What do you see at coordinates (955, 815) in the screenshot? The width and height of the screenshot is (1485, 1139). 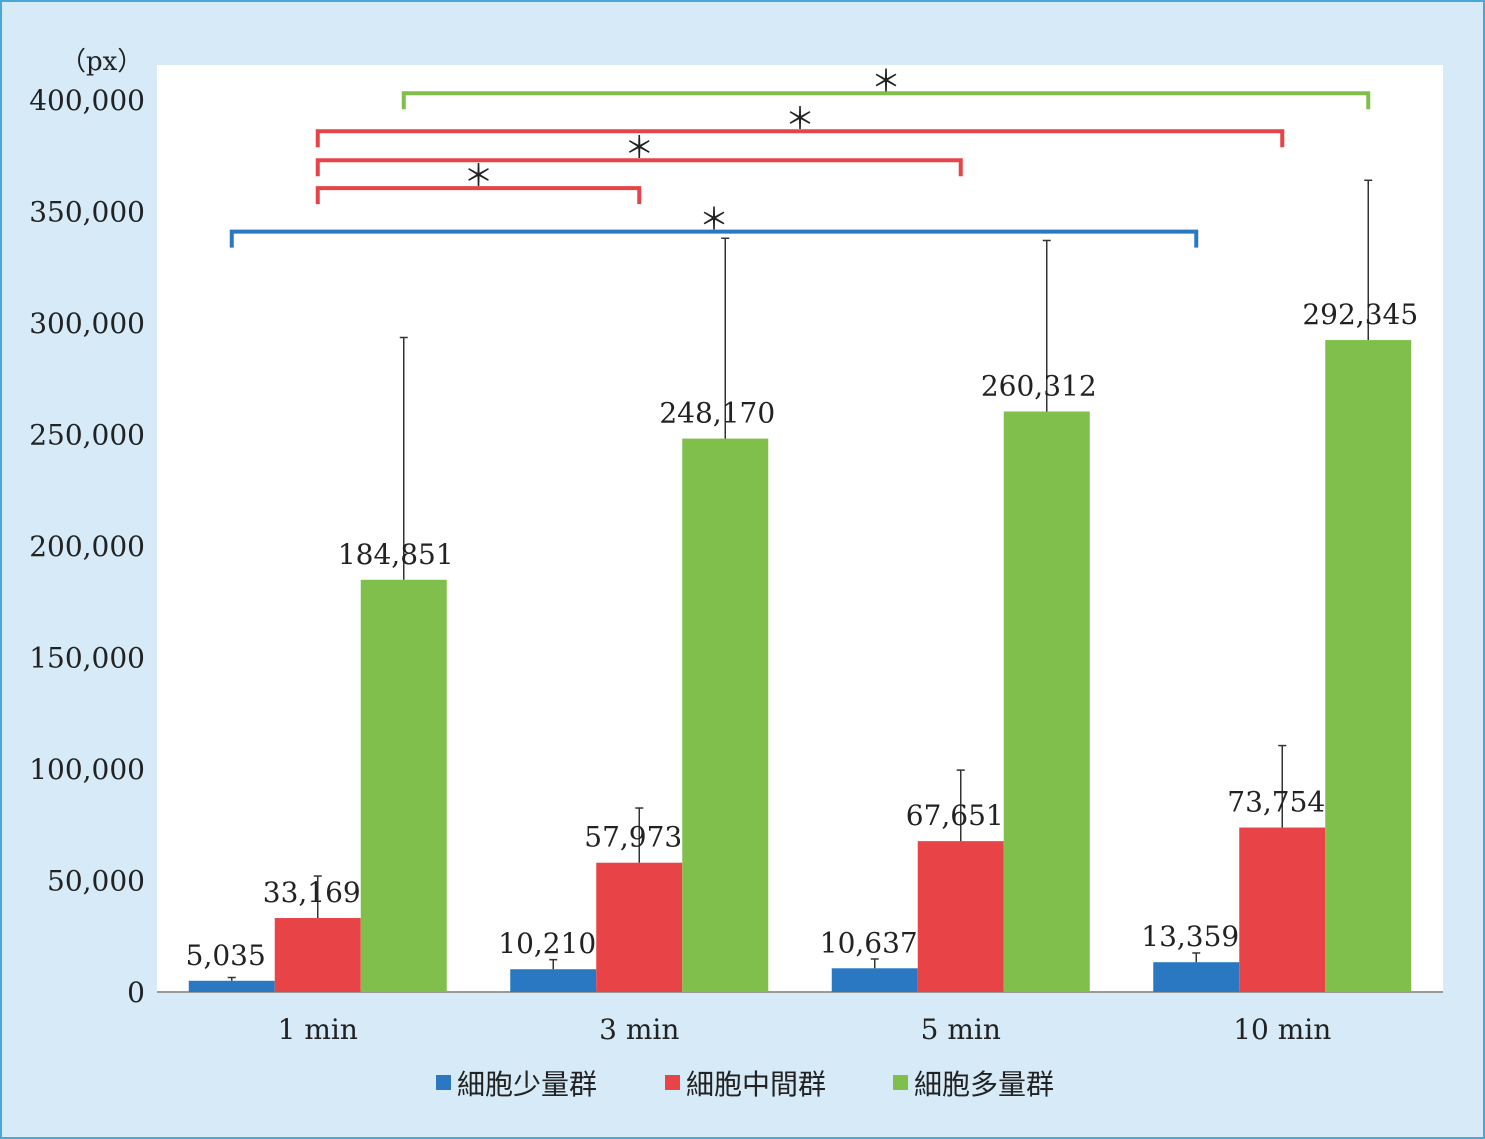 I see `data-label: 67,651` at bounding box center [955, 815].